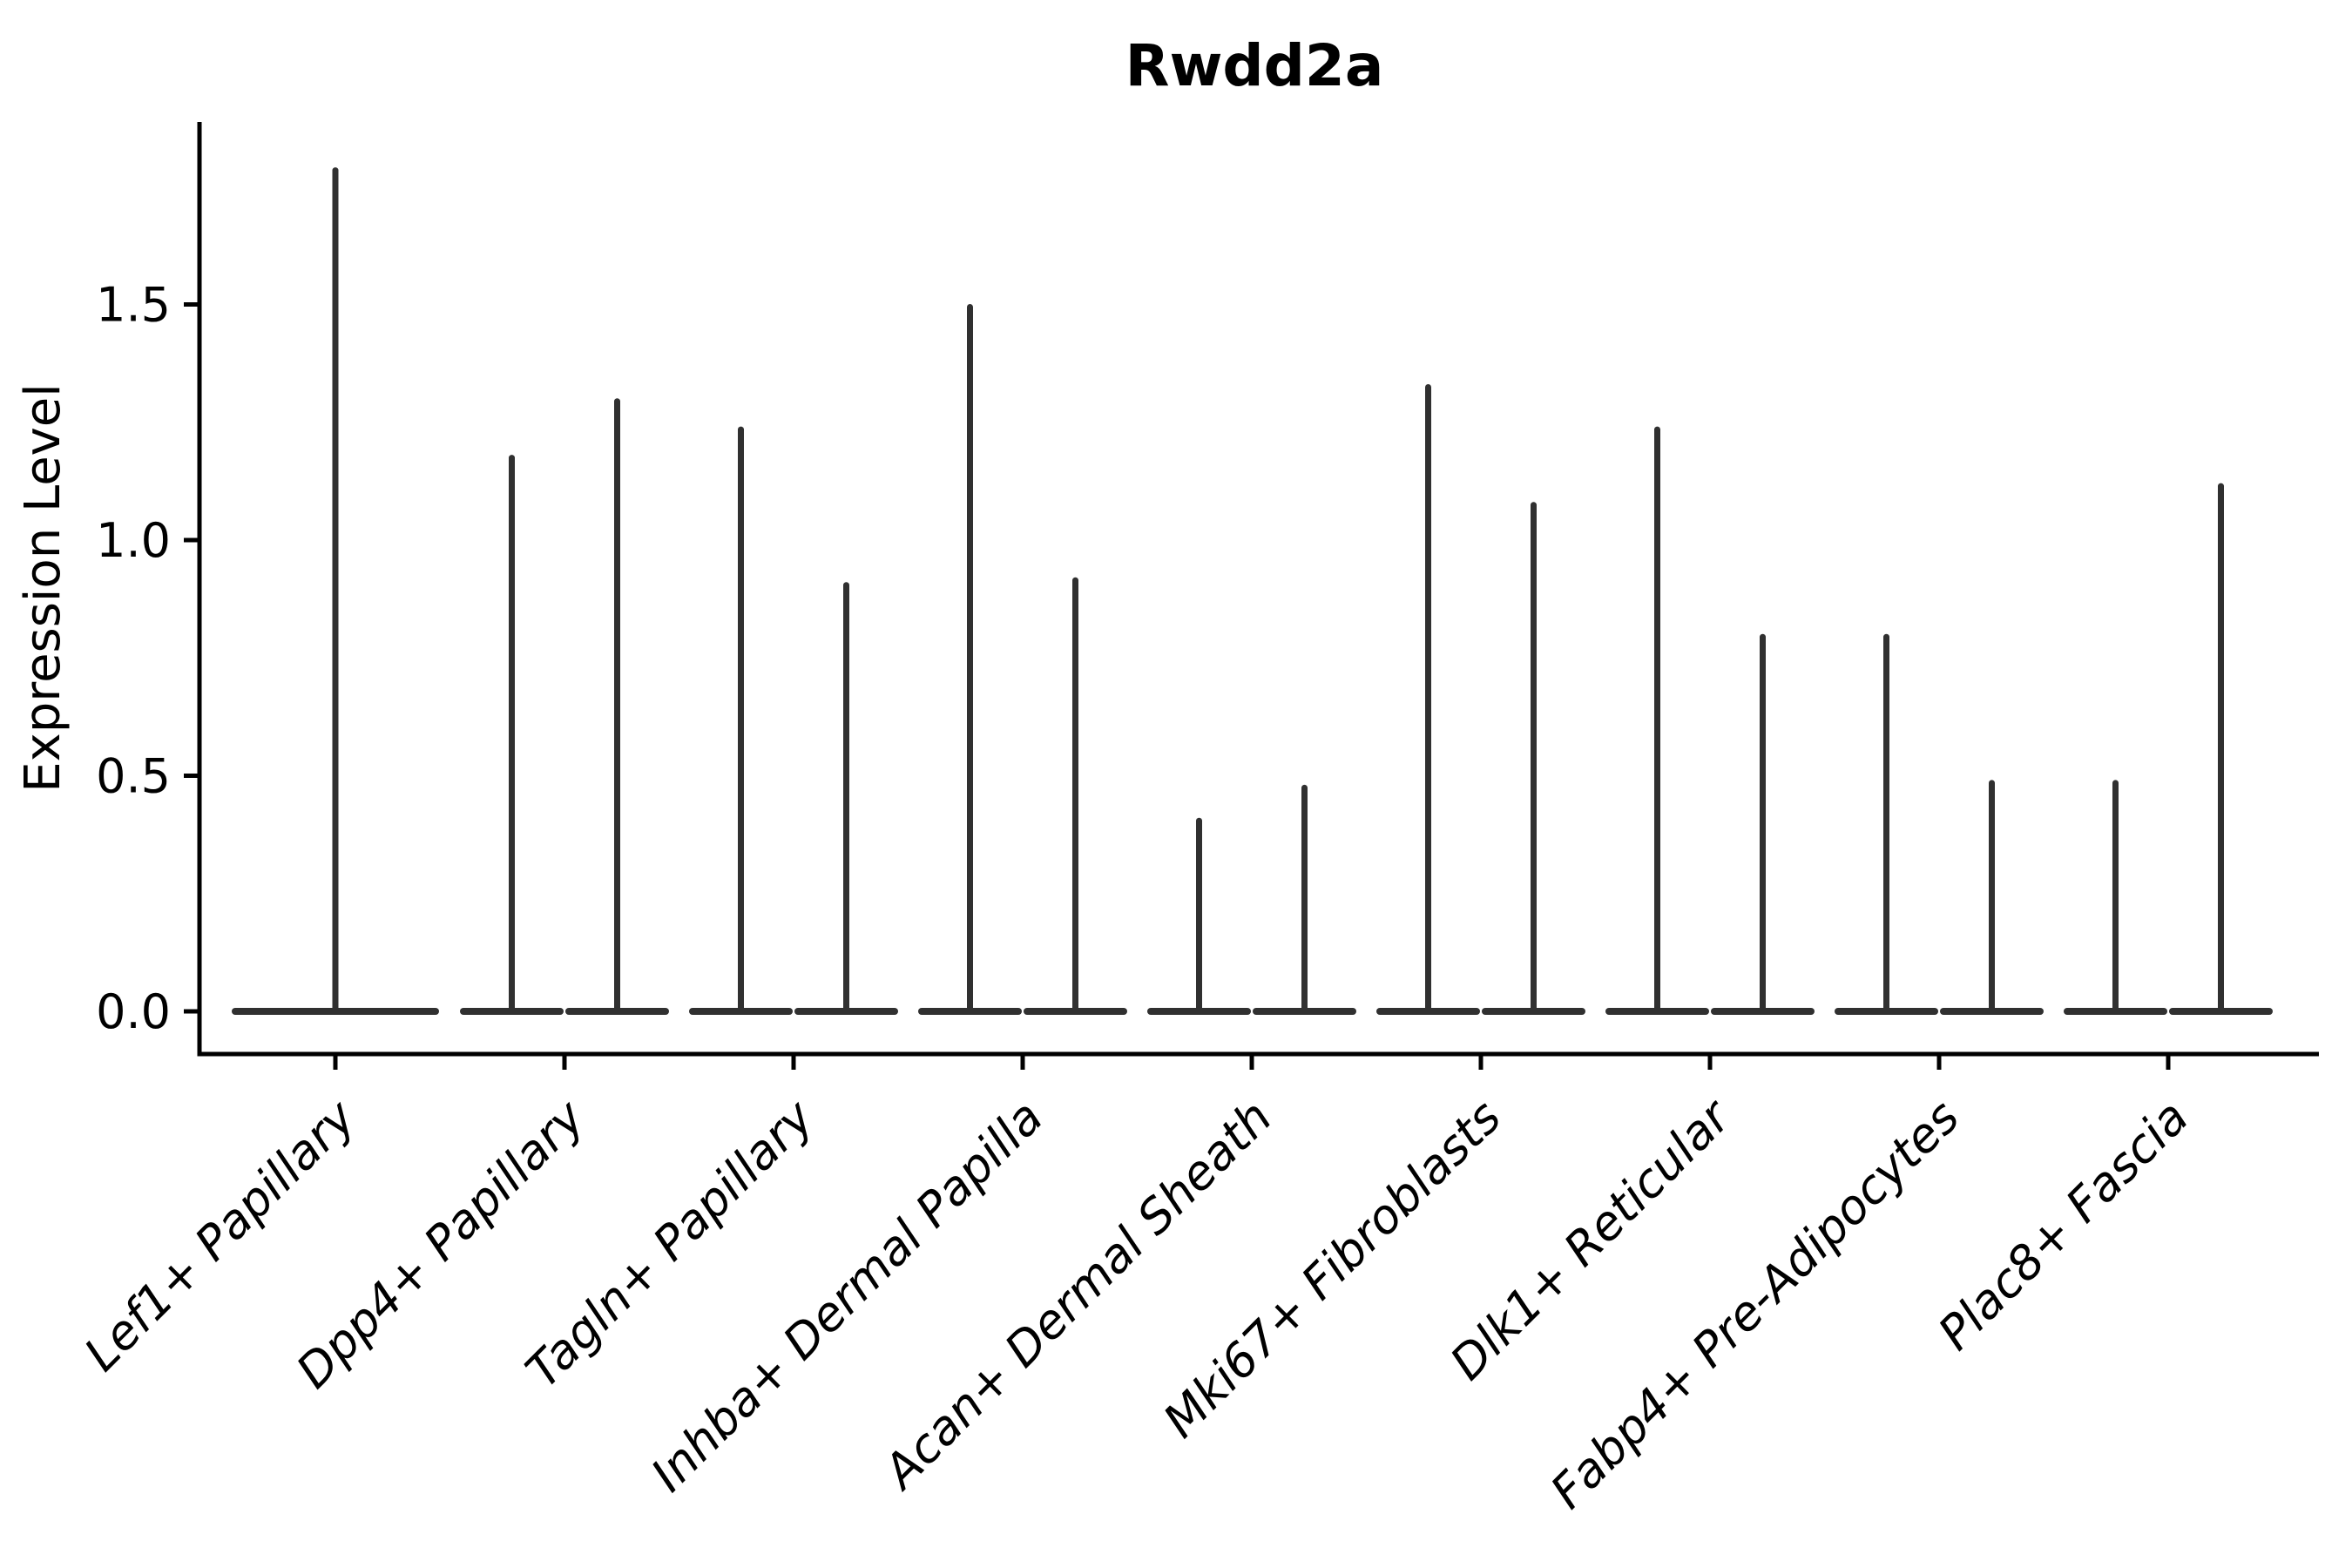 The image size is (2352, 1568). I want to click on x-tick-label: Acan+ Dermal Sheath, so click(1076, 1295).